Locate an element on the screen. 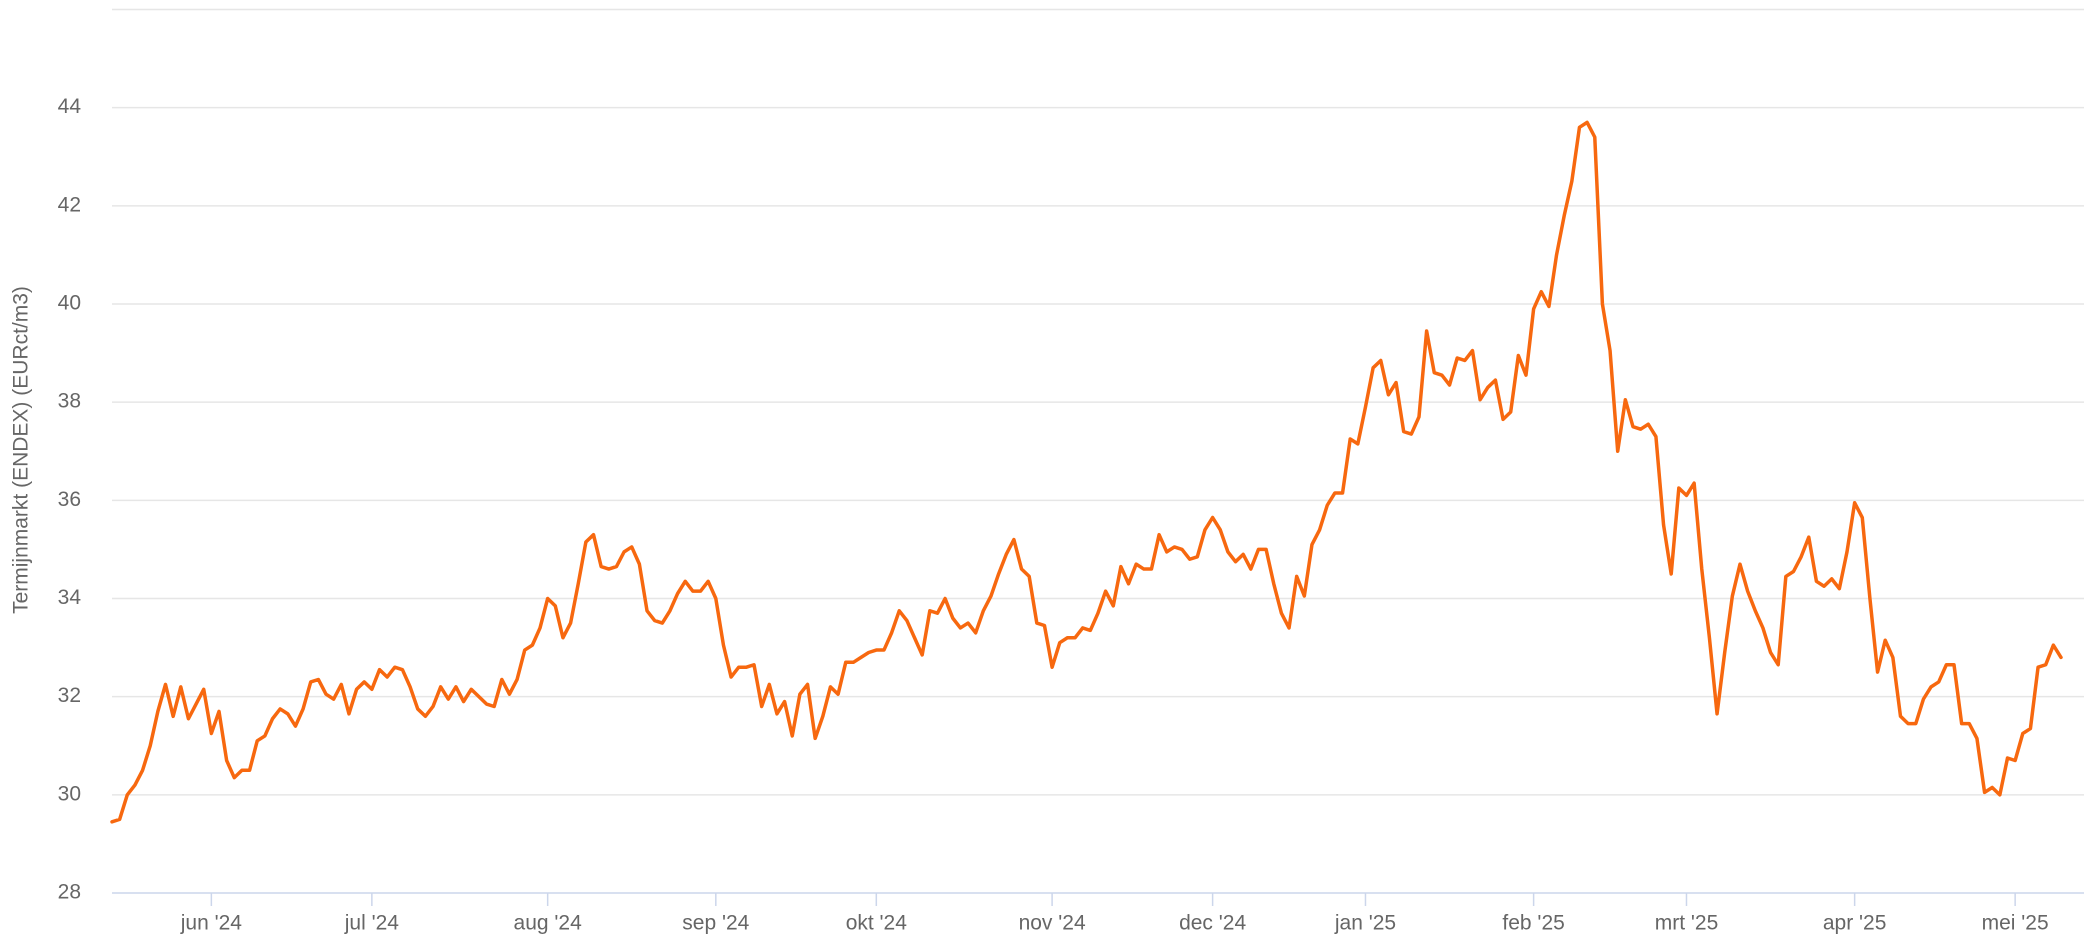 The height and width of the screenshot is (949, 2095). x-tick-label: feb '25 is located at coordinates (1533, 923).